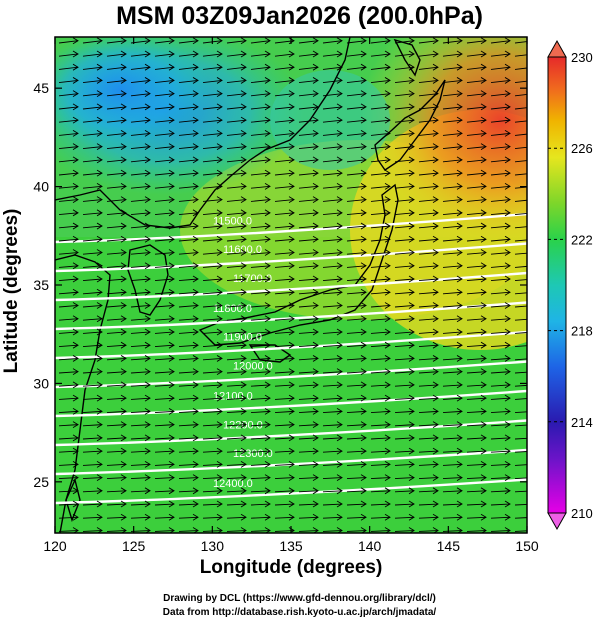  I want to click on y-tick-label: 40, so click(41, 187).